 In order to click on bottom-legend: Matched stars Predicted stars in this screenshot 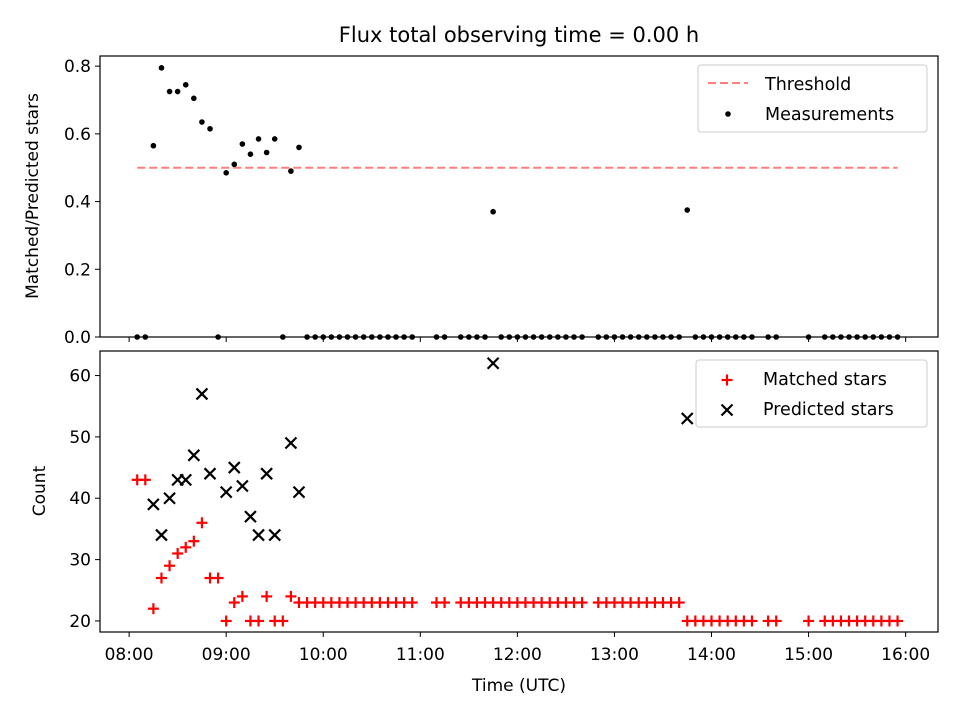, I will do `click(811, 393)`.